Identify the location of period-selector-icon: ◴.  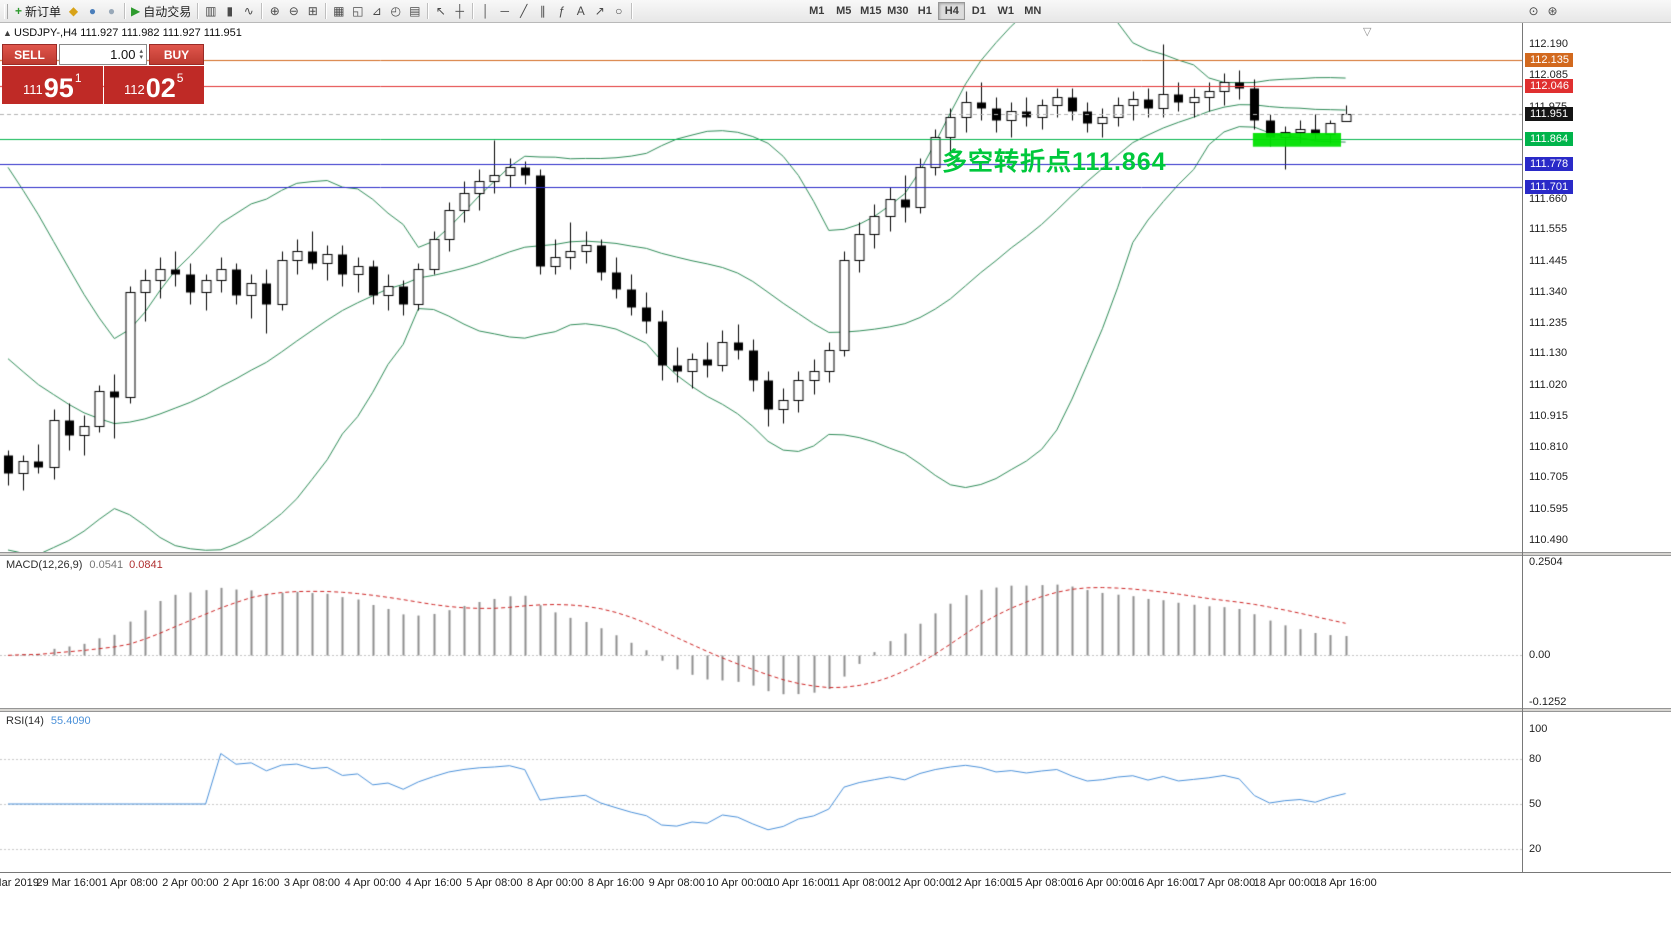
(396, 11).